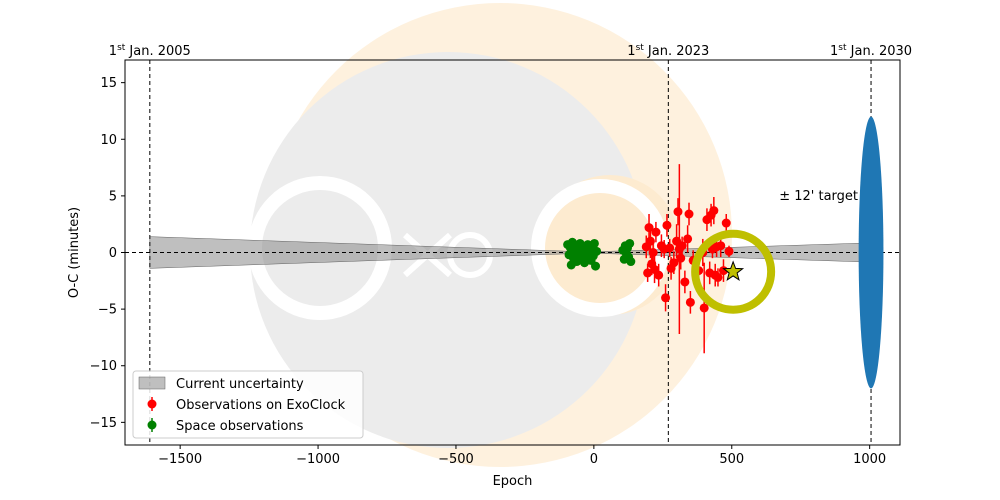 The height and width of the screenshot is (500, 1000). I want to click on target-label: ± 12' target, so click(818, 196).